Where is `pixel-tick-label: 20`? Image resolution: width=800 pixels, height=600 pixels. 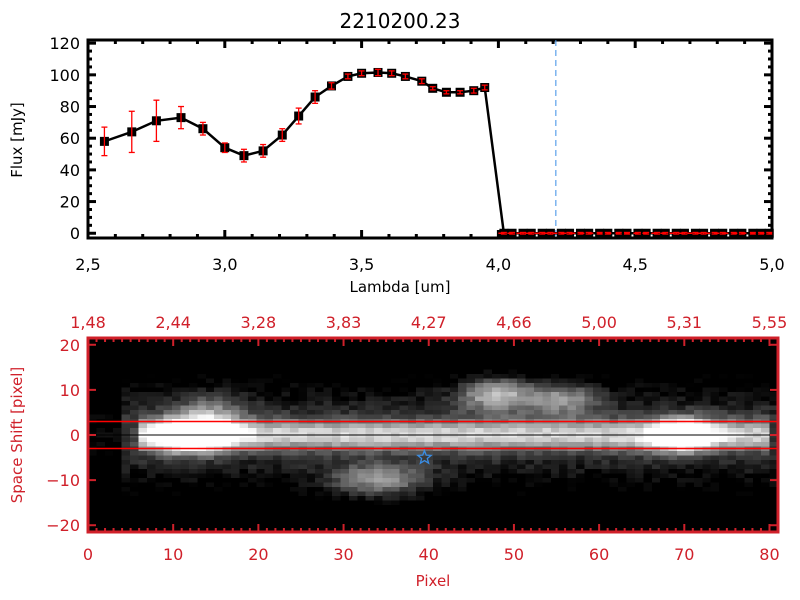
pixel-tick-label: 20 is located at coordinates (258, 554).